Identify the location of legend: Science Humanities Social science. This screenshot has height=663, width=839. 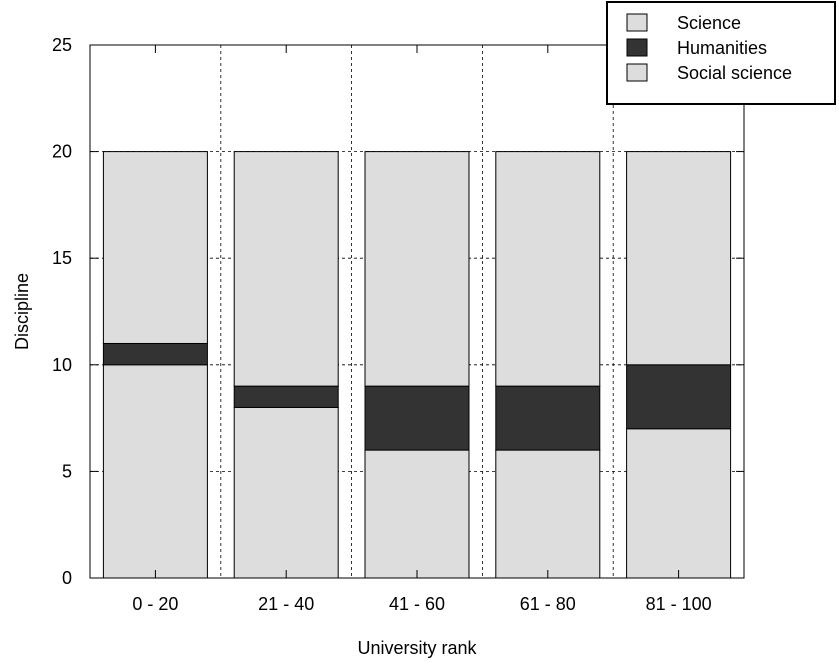
(721, 53).